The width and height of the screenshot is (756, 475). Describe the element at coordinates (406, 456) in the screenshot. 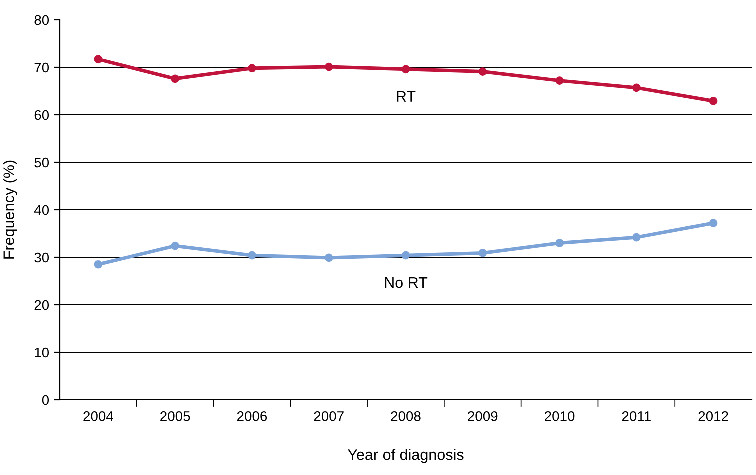

I see `x-axis-title: Year of diagnosis` at that location.